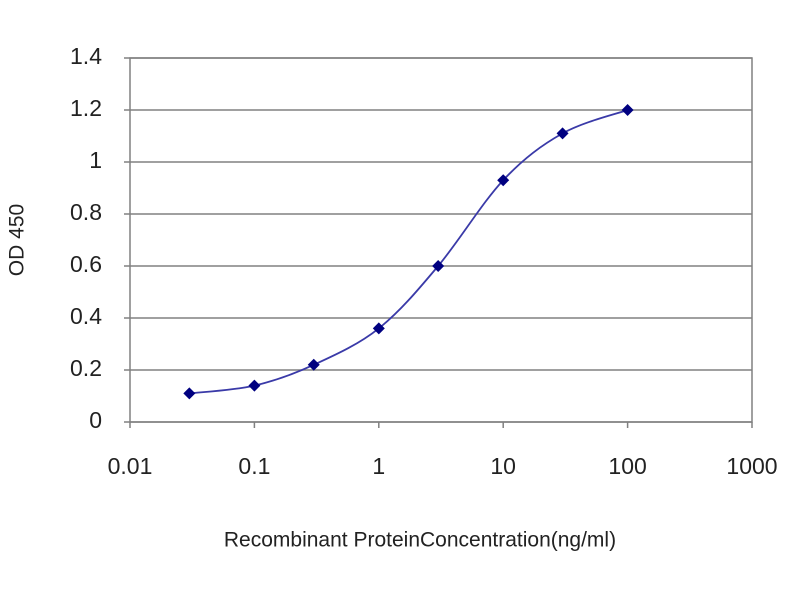 Image resolution: width=800 pixels, height=600 pixels. Describe the element at coordinates (420, 540) in the screenshot. I see `x-axis-label: Recombinant ProteinConcentration(ng/ml)` at that location.